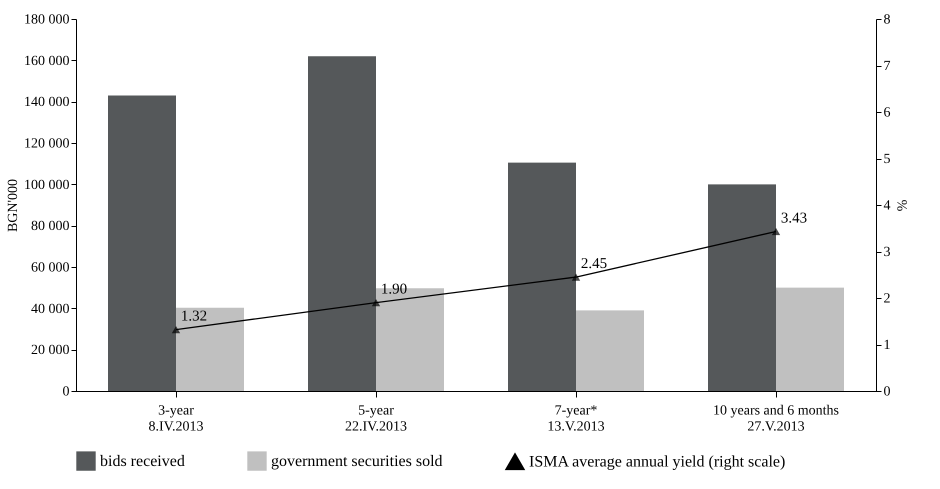 The image size is (940, 489). I want to click on y-tick-label: 0, so click(66, 392).